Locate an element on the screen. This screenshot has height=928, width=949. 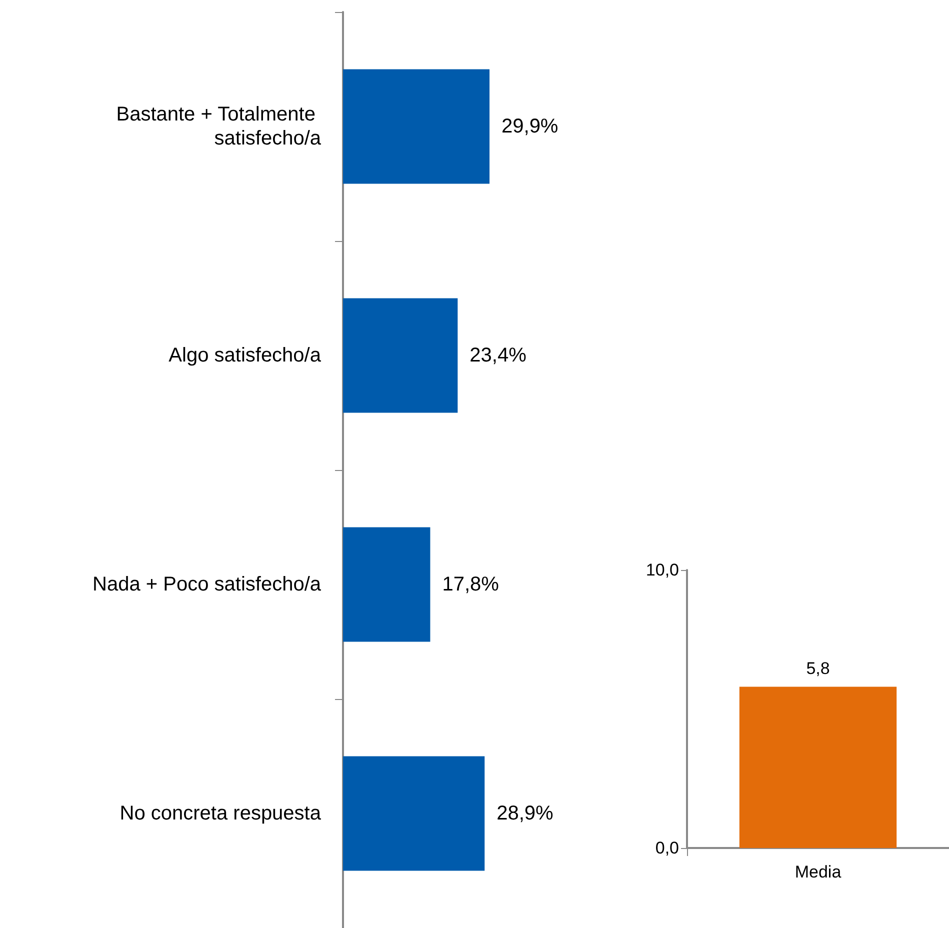
data-label: 28,9% is located at coordinates (525, 813).